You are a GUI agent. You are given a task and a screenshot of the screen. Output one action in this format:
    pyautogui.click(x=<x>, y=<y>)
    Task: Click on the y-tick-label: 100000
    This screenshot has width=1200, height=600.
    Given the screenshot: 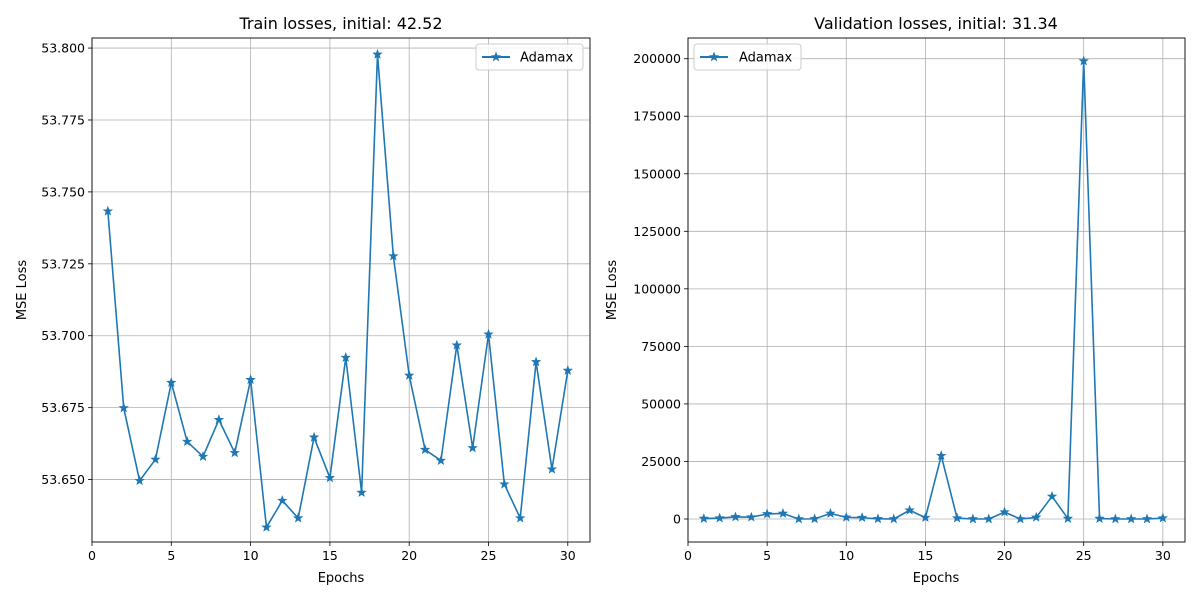 What is the action you would take?
    pyautogui.click(x=657, y=288)
    